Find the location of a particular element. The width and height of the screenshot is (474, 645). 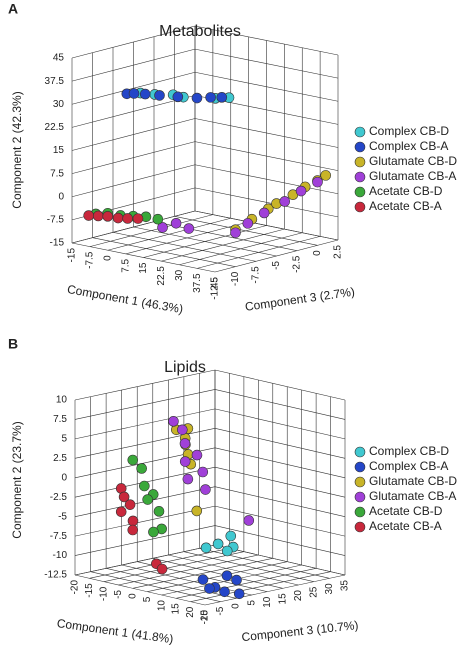

z-axis-label: Component 3 (10.7%) is located at coordinates (300, 631).